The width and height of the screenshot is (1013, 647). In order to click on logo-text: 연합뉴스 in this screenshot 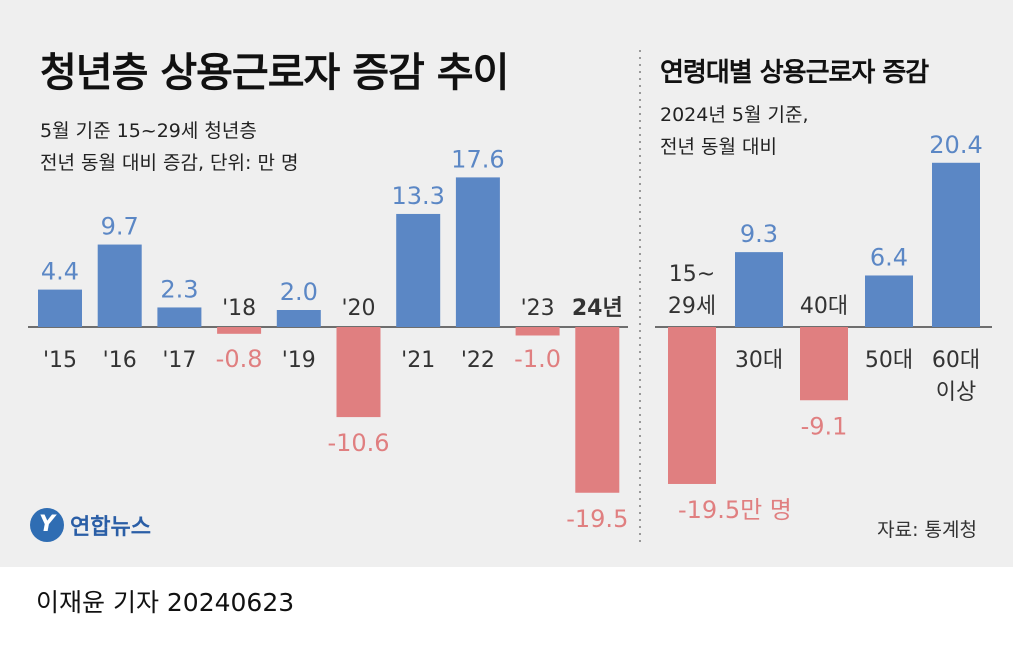, I will do `click(110, 527)`.